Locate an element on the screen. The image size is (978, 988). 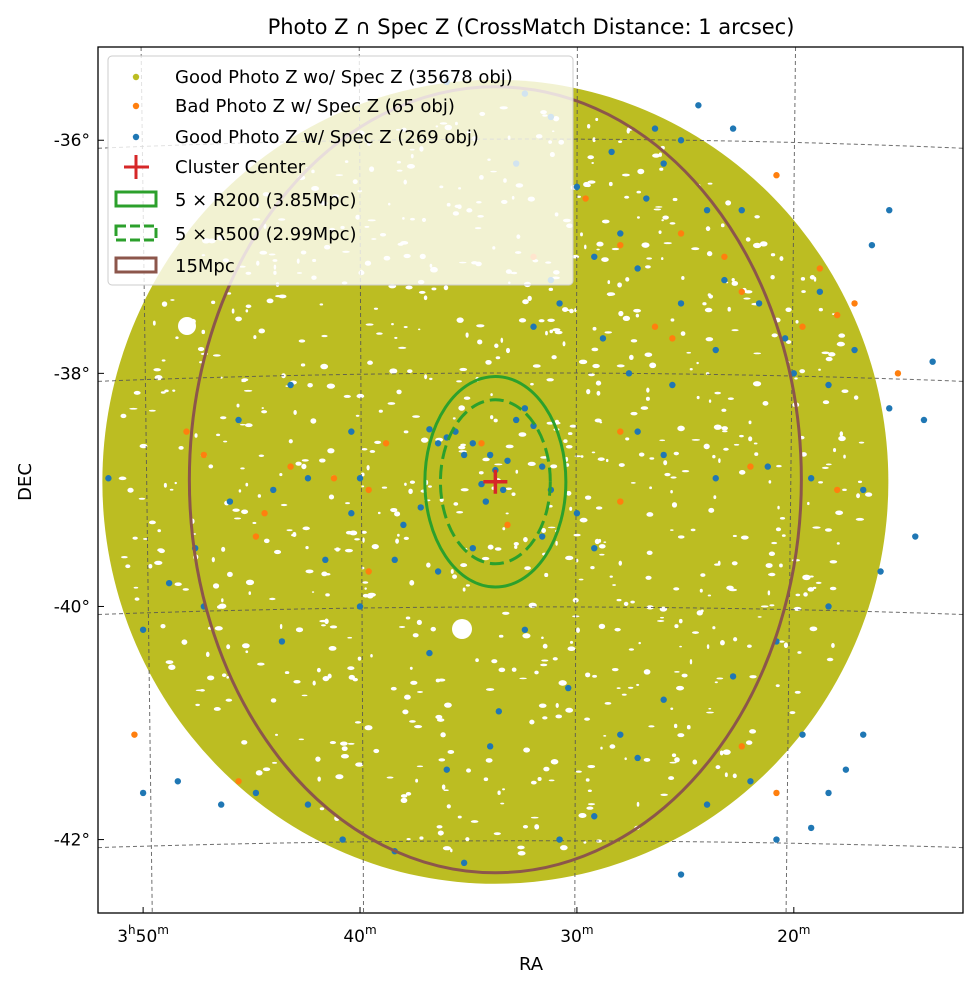
legend-marker-r200 is located at coordinates (136, 199).